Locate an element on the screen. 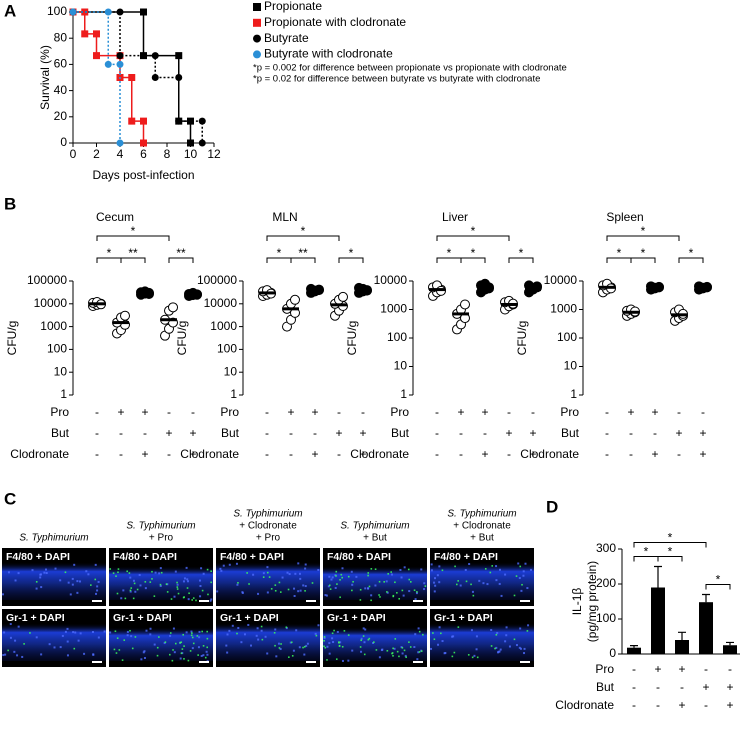  y-tick-label: 100 is located at coordinates (567, 337).